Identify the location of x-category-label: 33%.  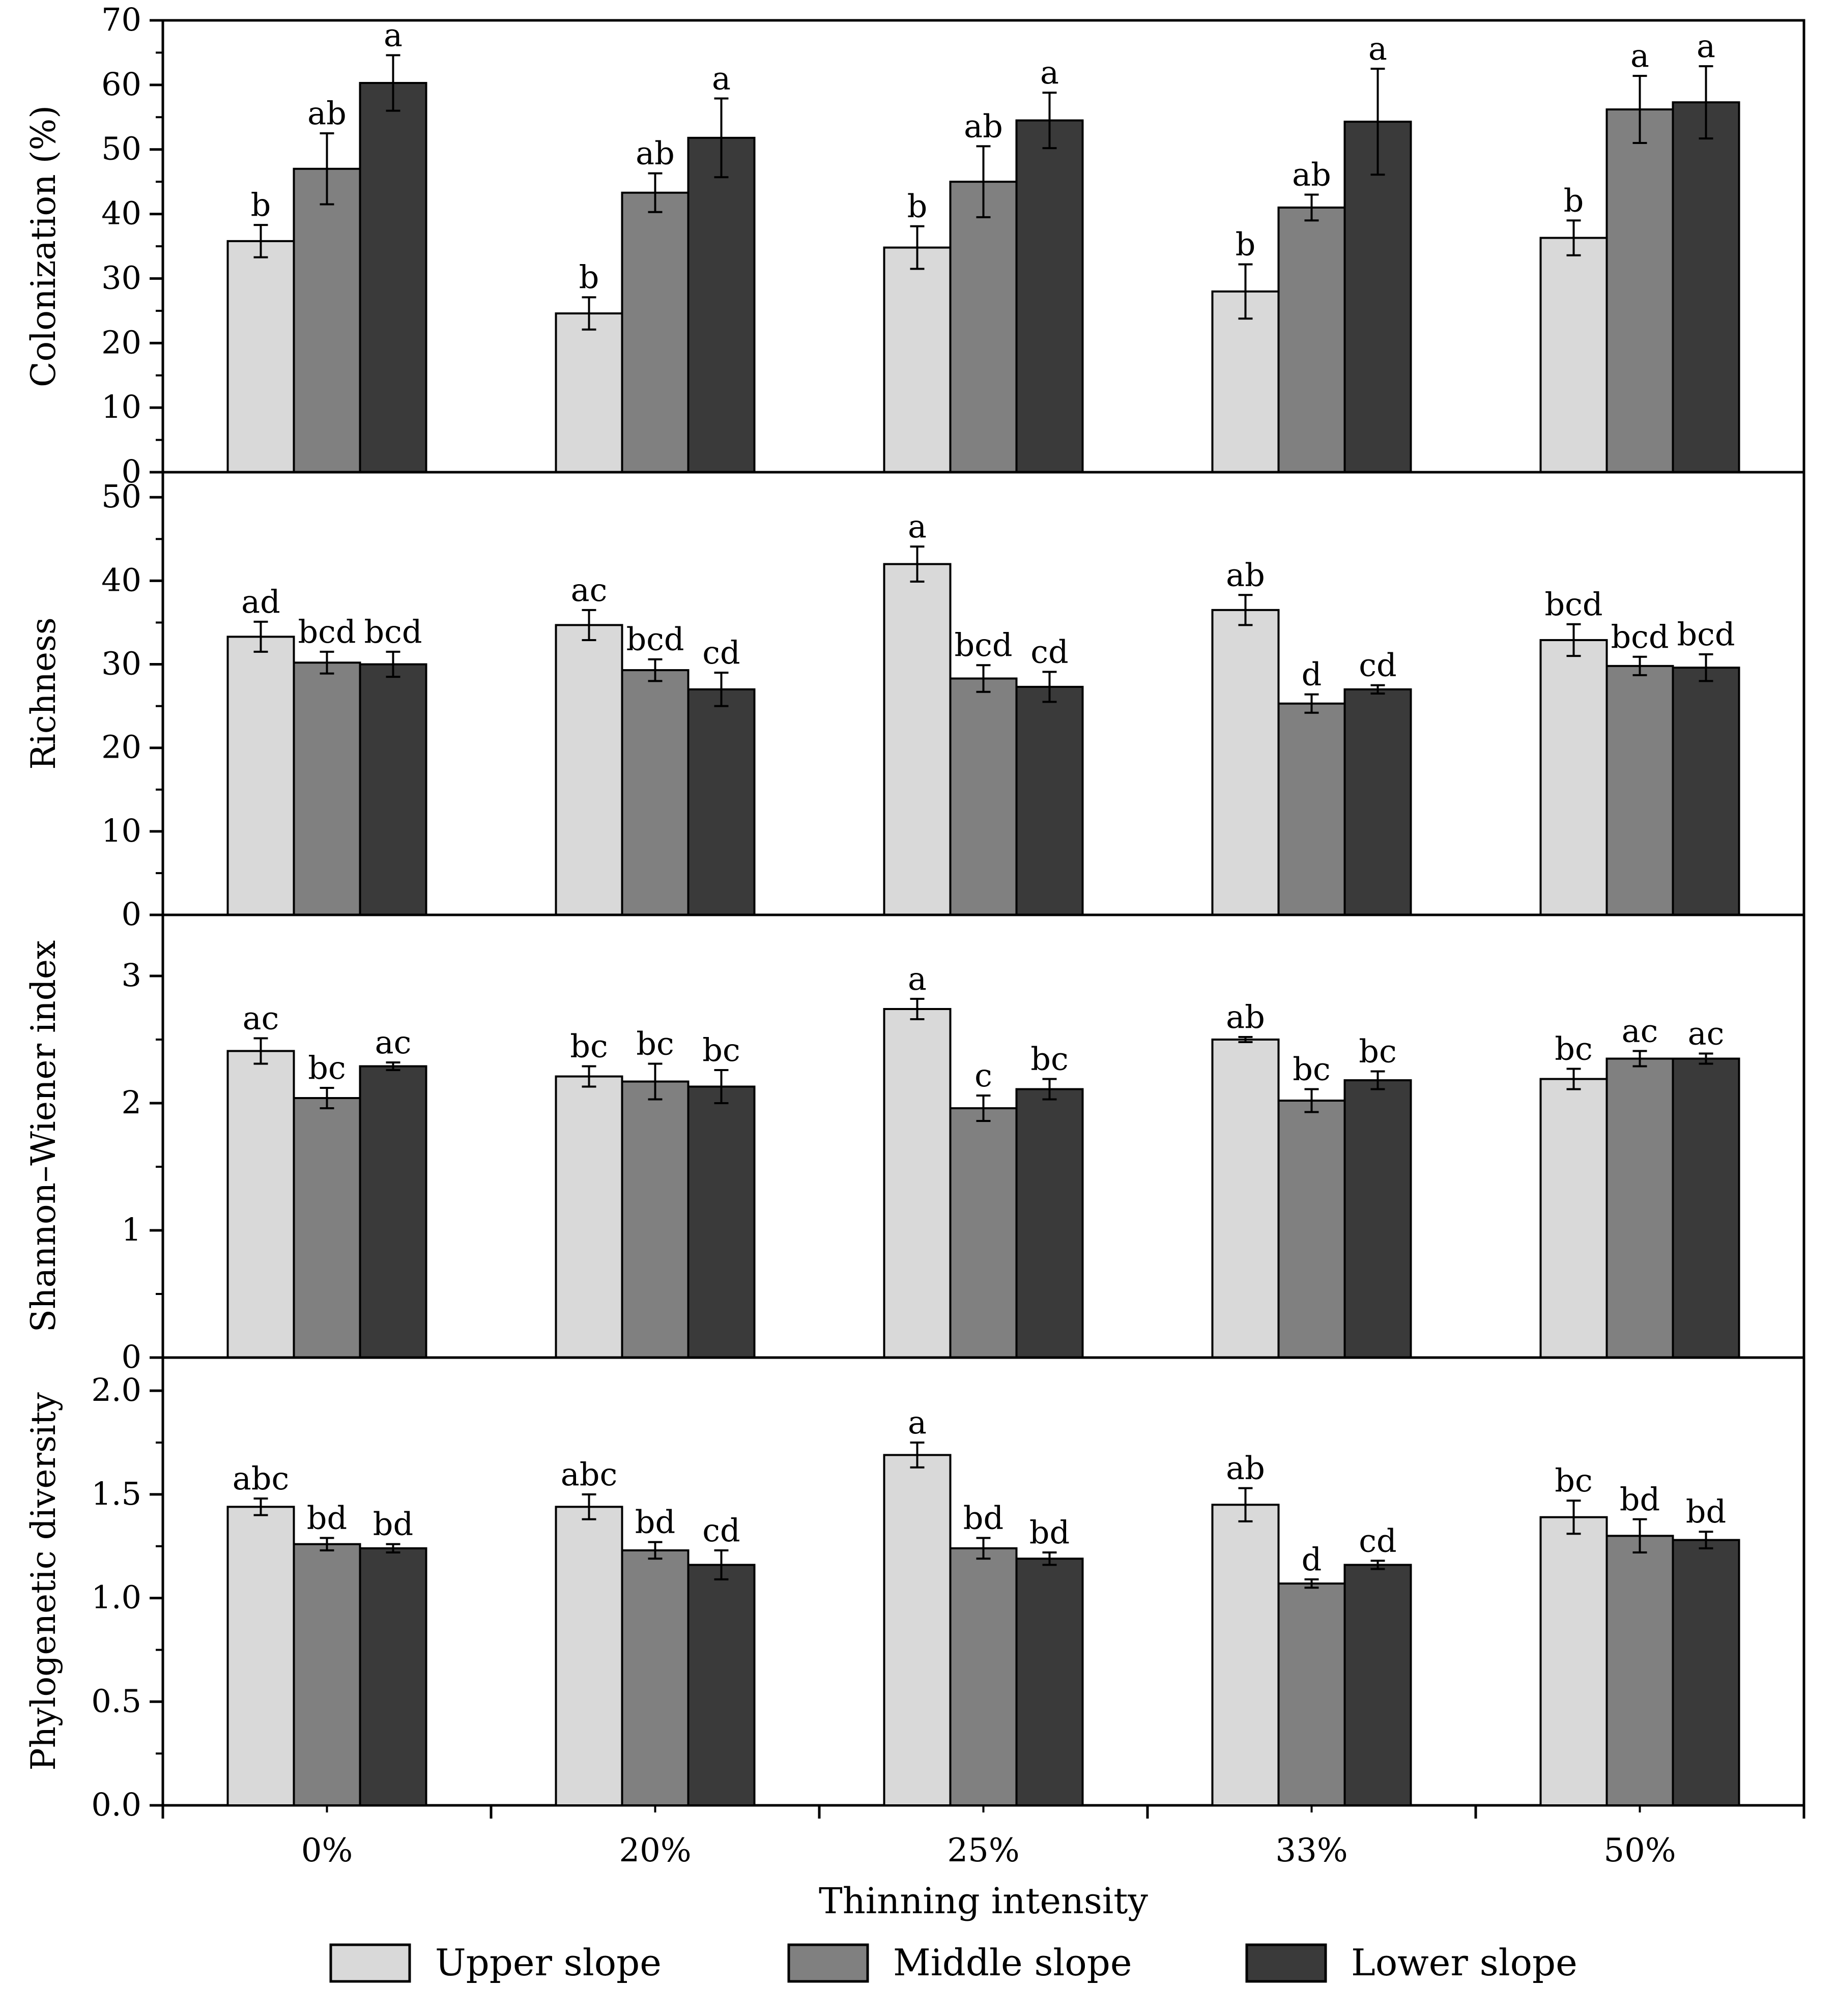
(1311, 1850).